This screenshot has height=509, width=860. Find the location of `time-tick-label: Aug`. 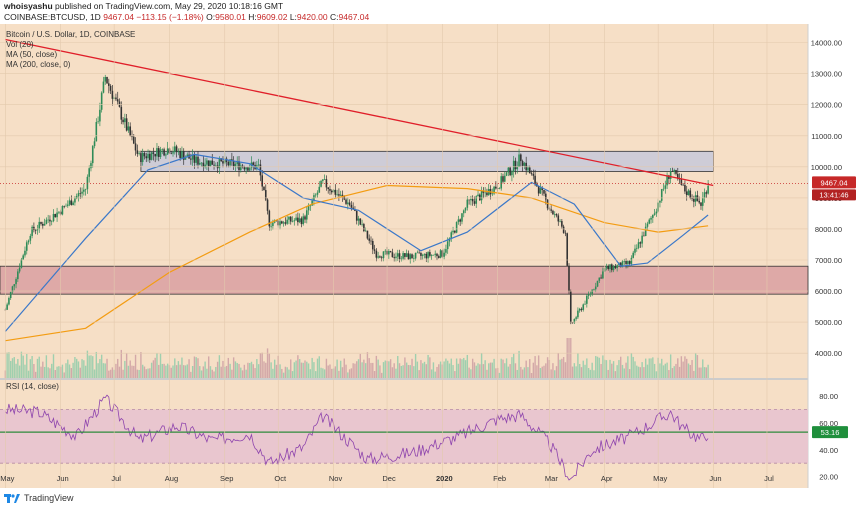

time-tick-label: Aug is located at coordinates (171, 478).